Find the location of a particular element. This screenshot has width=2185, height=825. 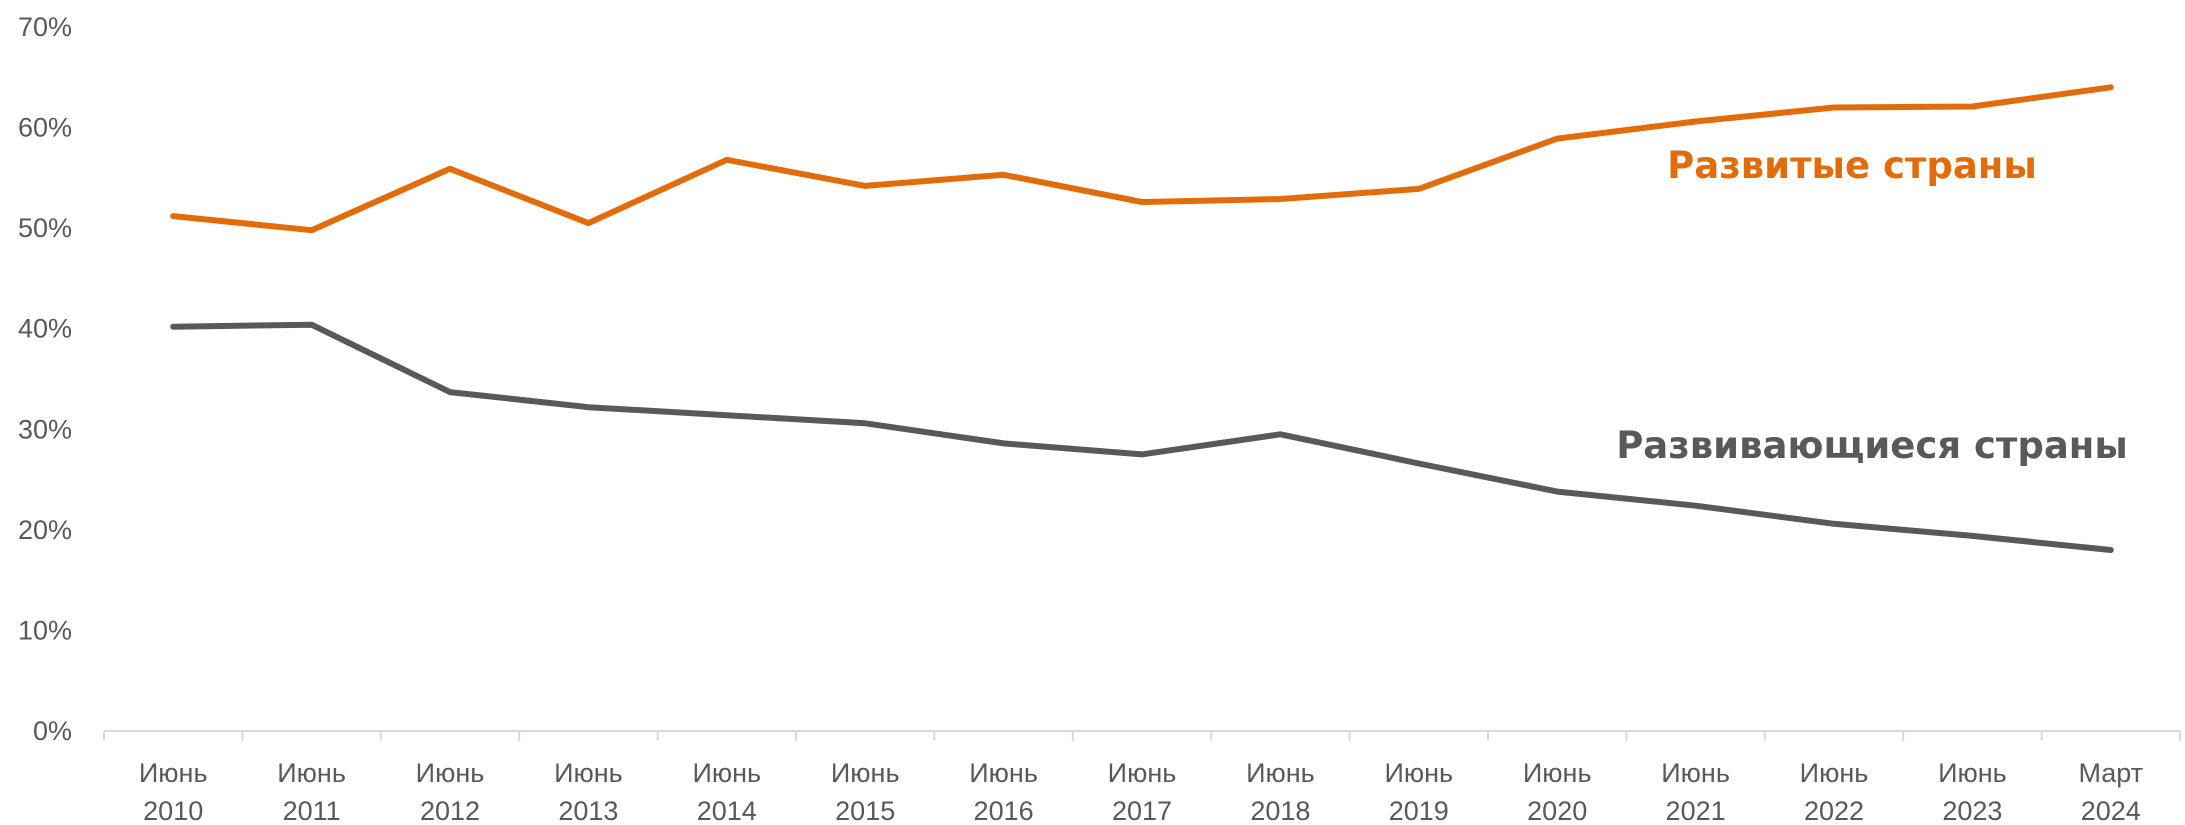

x-tick-label-line: Март is located at coordinates (2110, 773).